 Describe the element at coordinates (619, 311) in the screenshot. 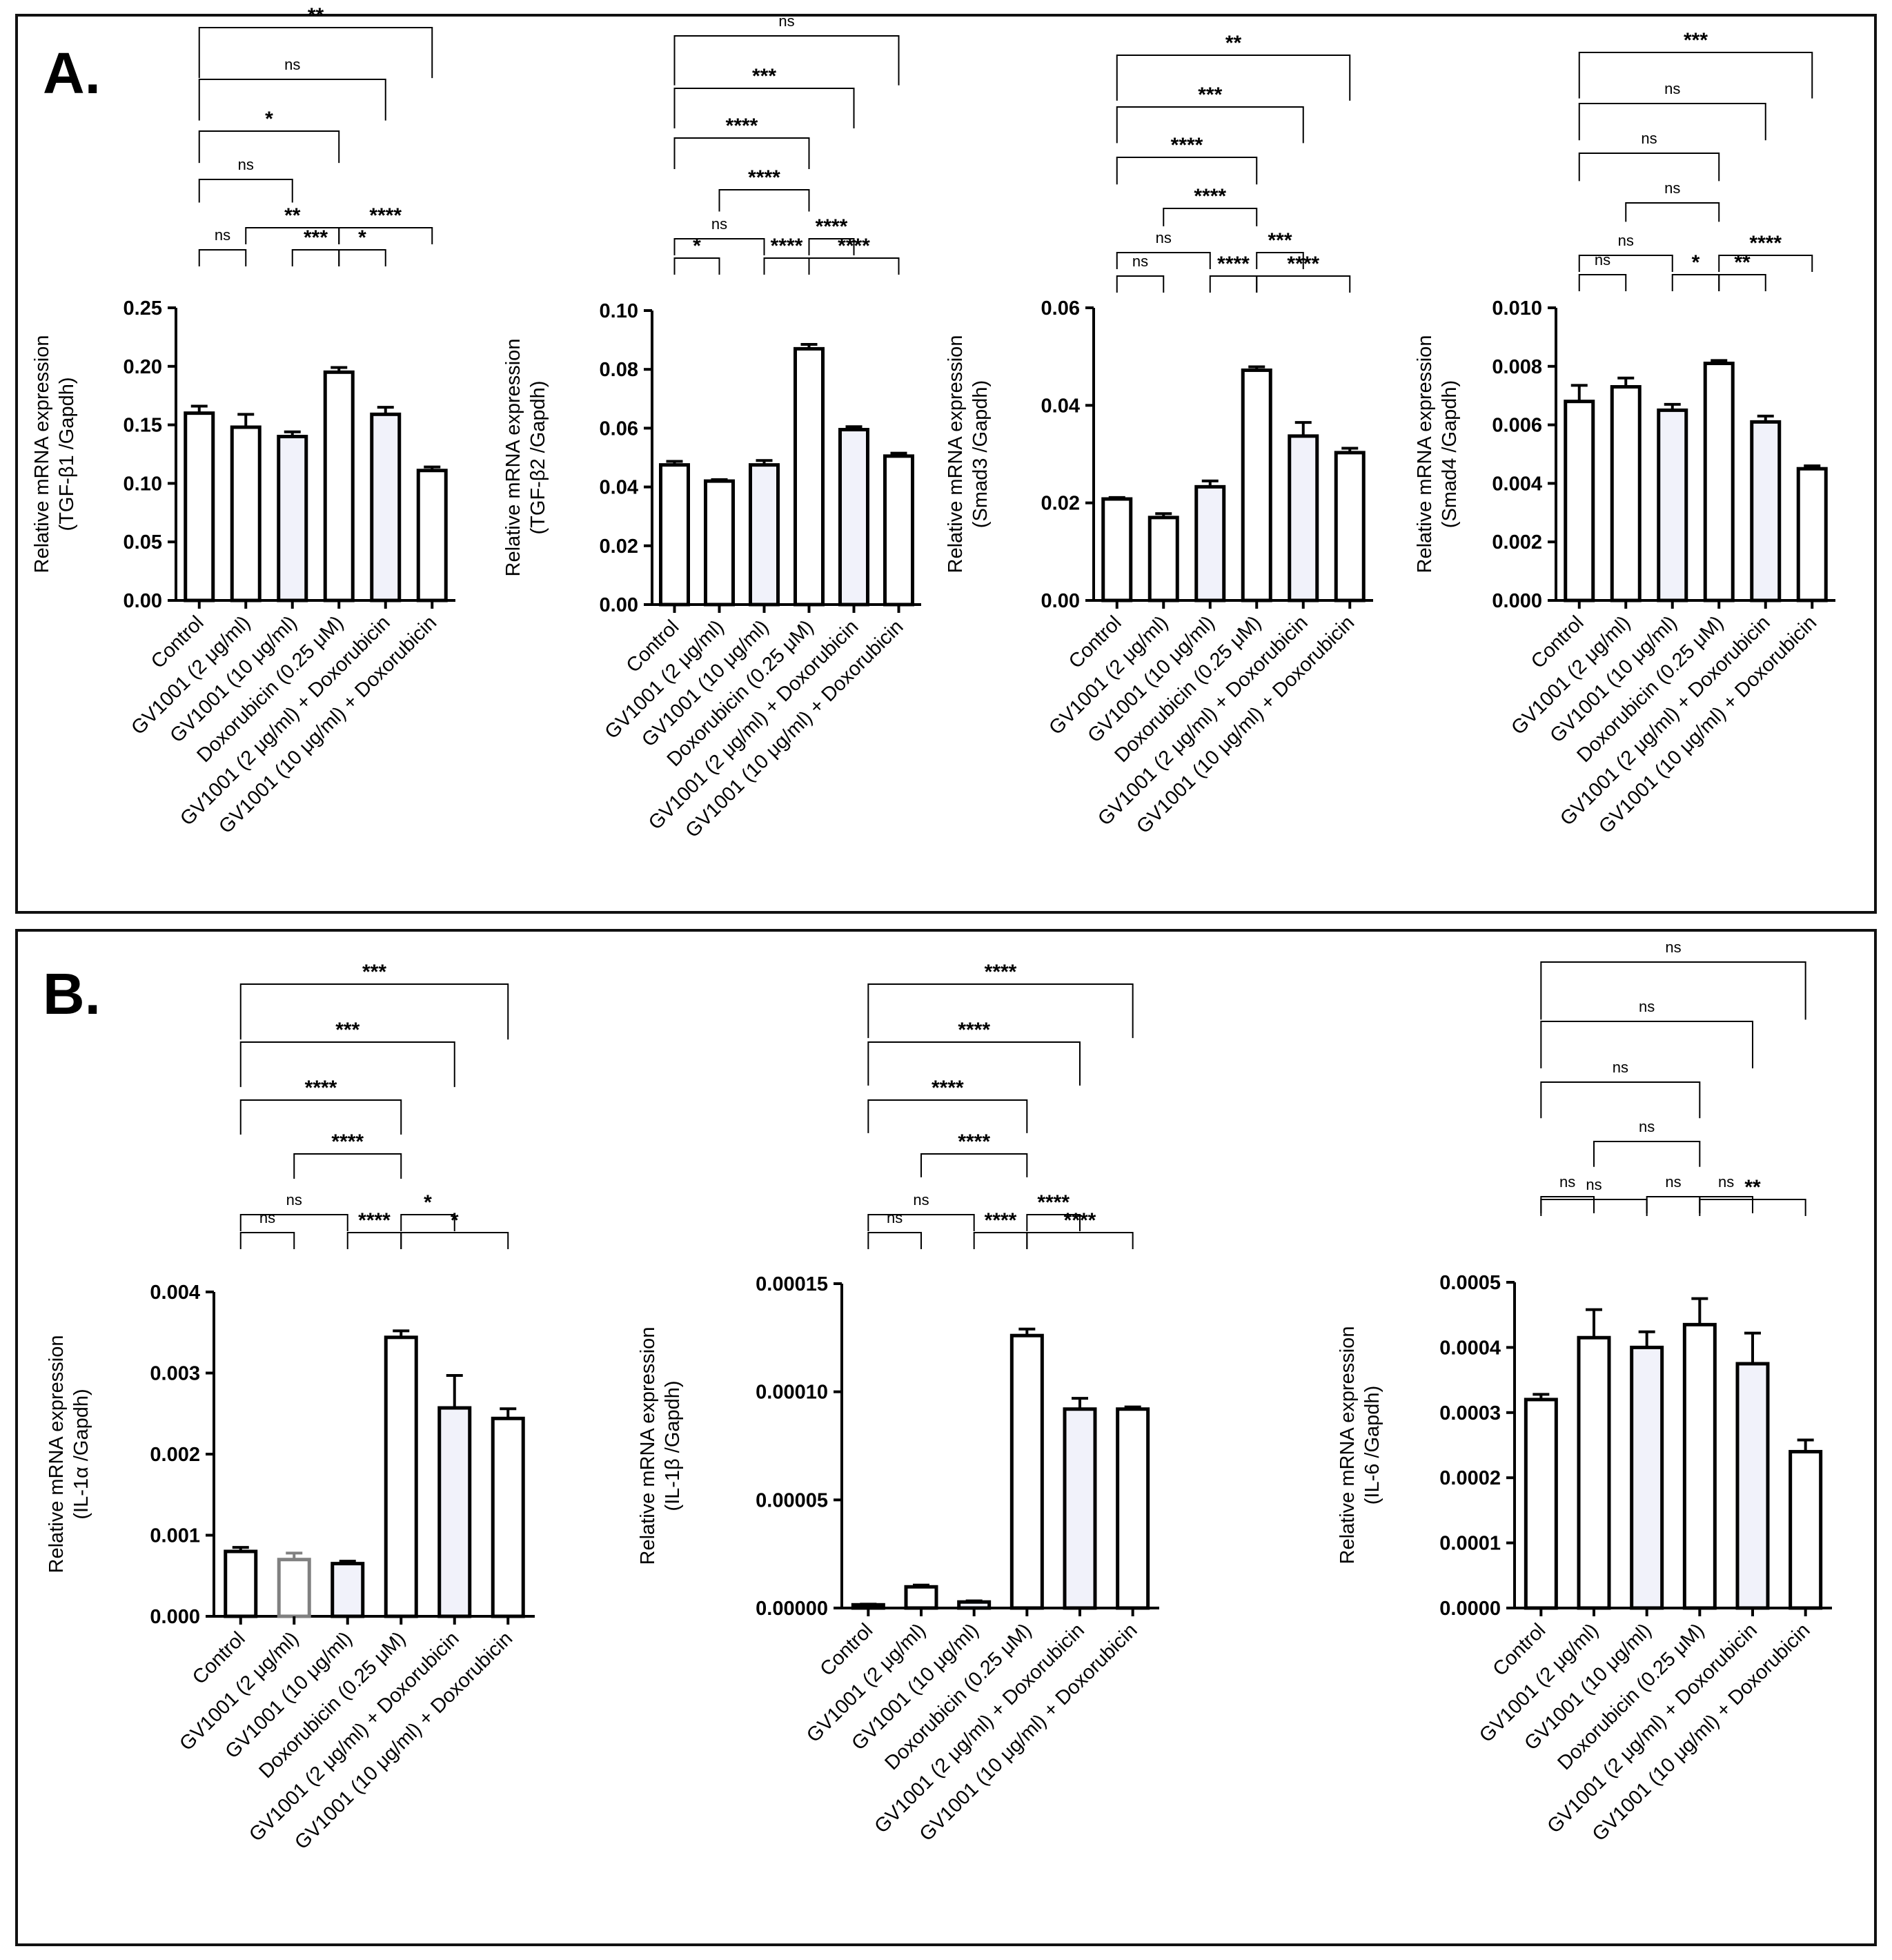

I see `y-tick-label: 0.10` at that location.